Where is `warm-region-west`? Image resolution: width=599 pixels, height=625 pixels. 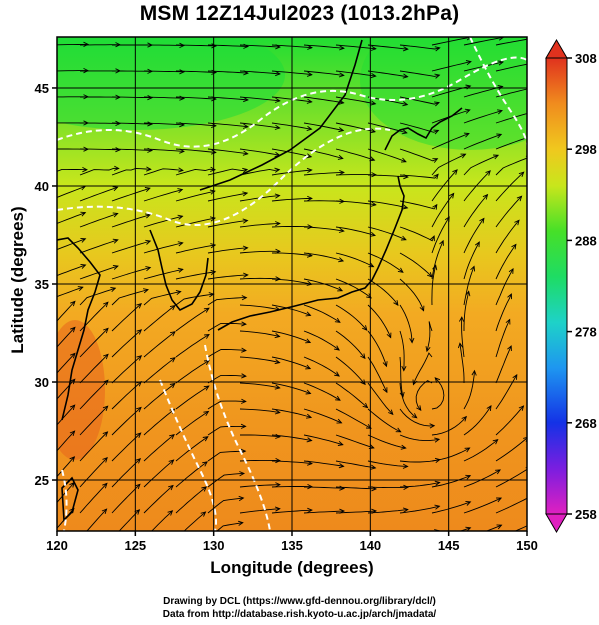
warm-region-west is located at coordinates (81, 390).